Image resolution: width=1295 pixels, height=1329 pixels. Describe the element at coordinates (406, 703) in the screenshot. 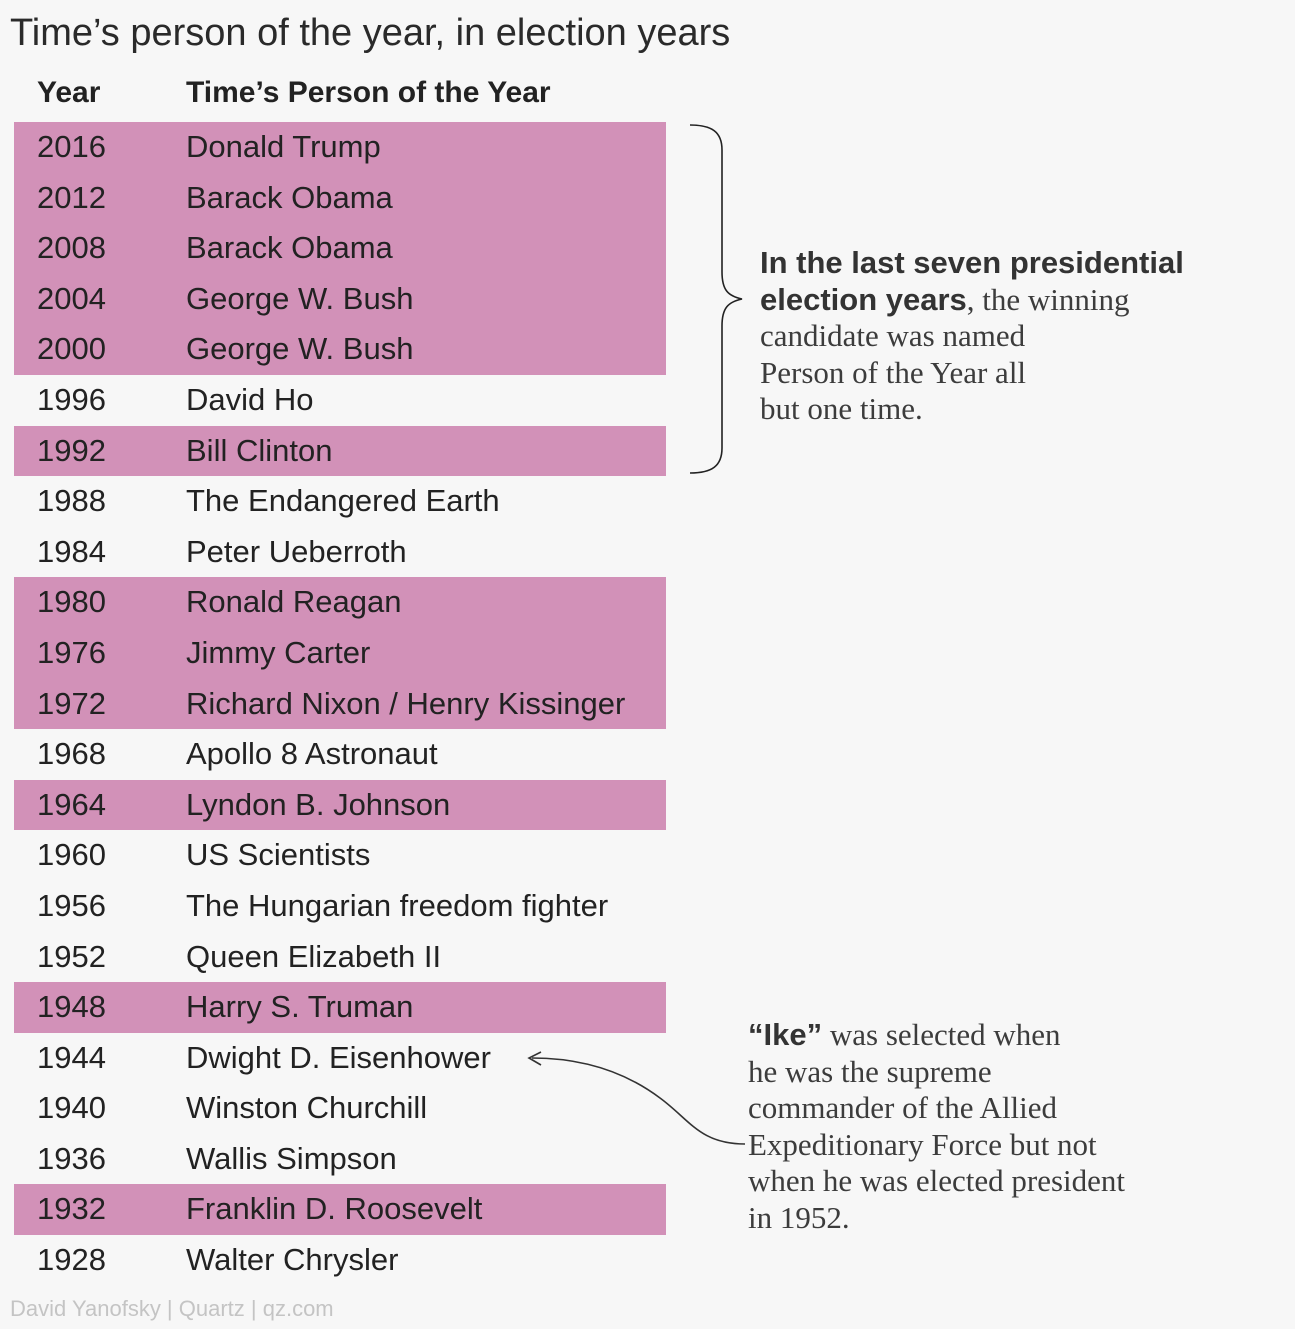

I see `row-person: Richard Nixon / Henry Kissinger` at that location.